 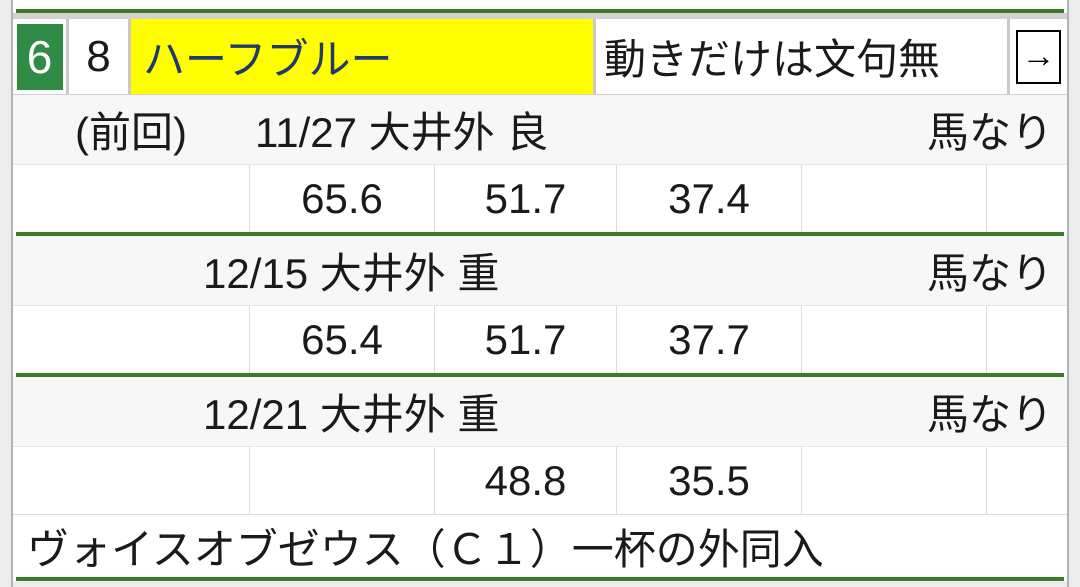 I want to click on workout-times-row: 65.6 51.7 37.4, so click(x=540, y=198).